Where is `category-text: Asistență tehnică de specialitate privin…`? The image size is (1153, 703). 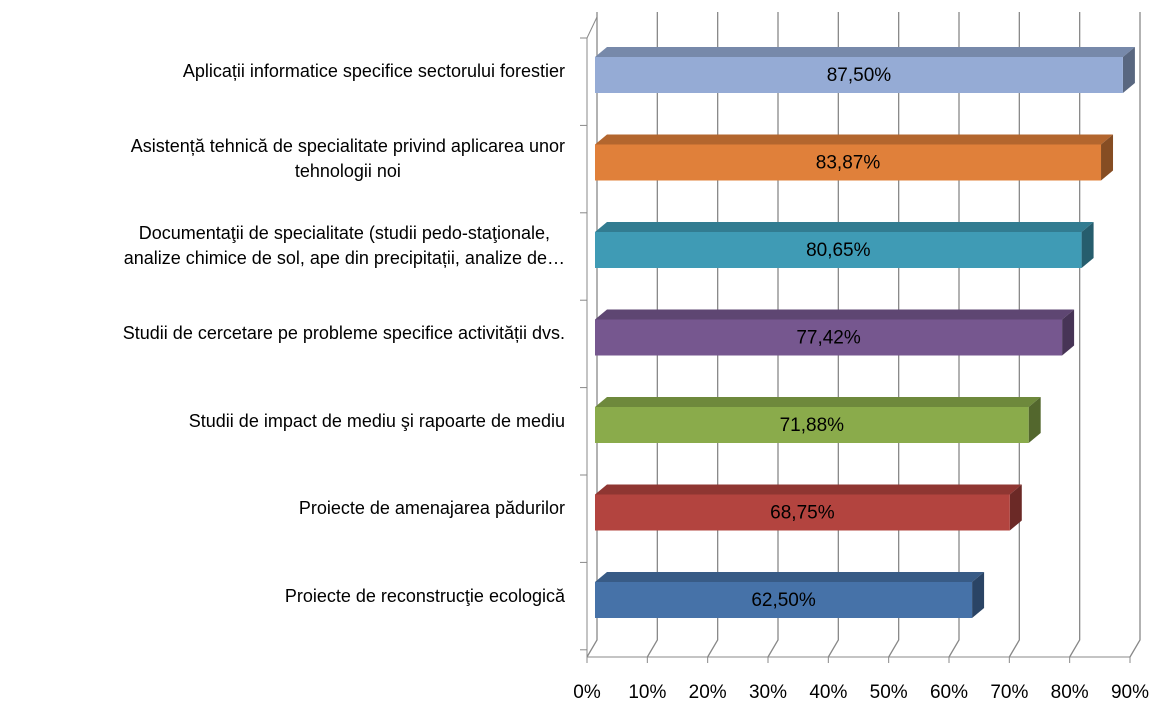 category-text: Asistență tehnică de specialitate privin… is located at coordinates (347, 158).